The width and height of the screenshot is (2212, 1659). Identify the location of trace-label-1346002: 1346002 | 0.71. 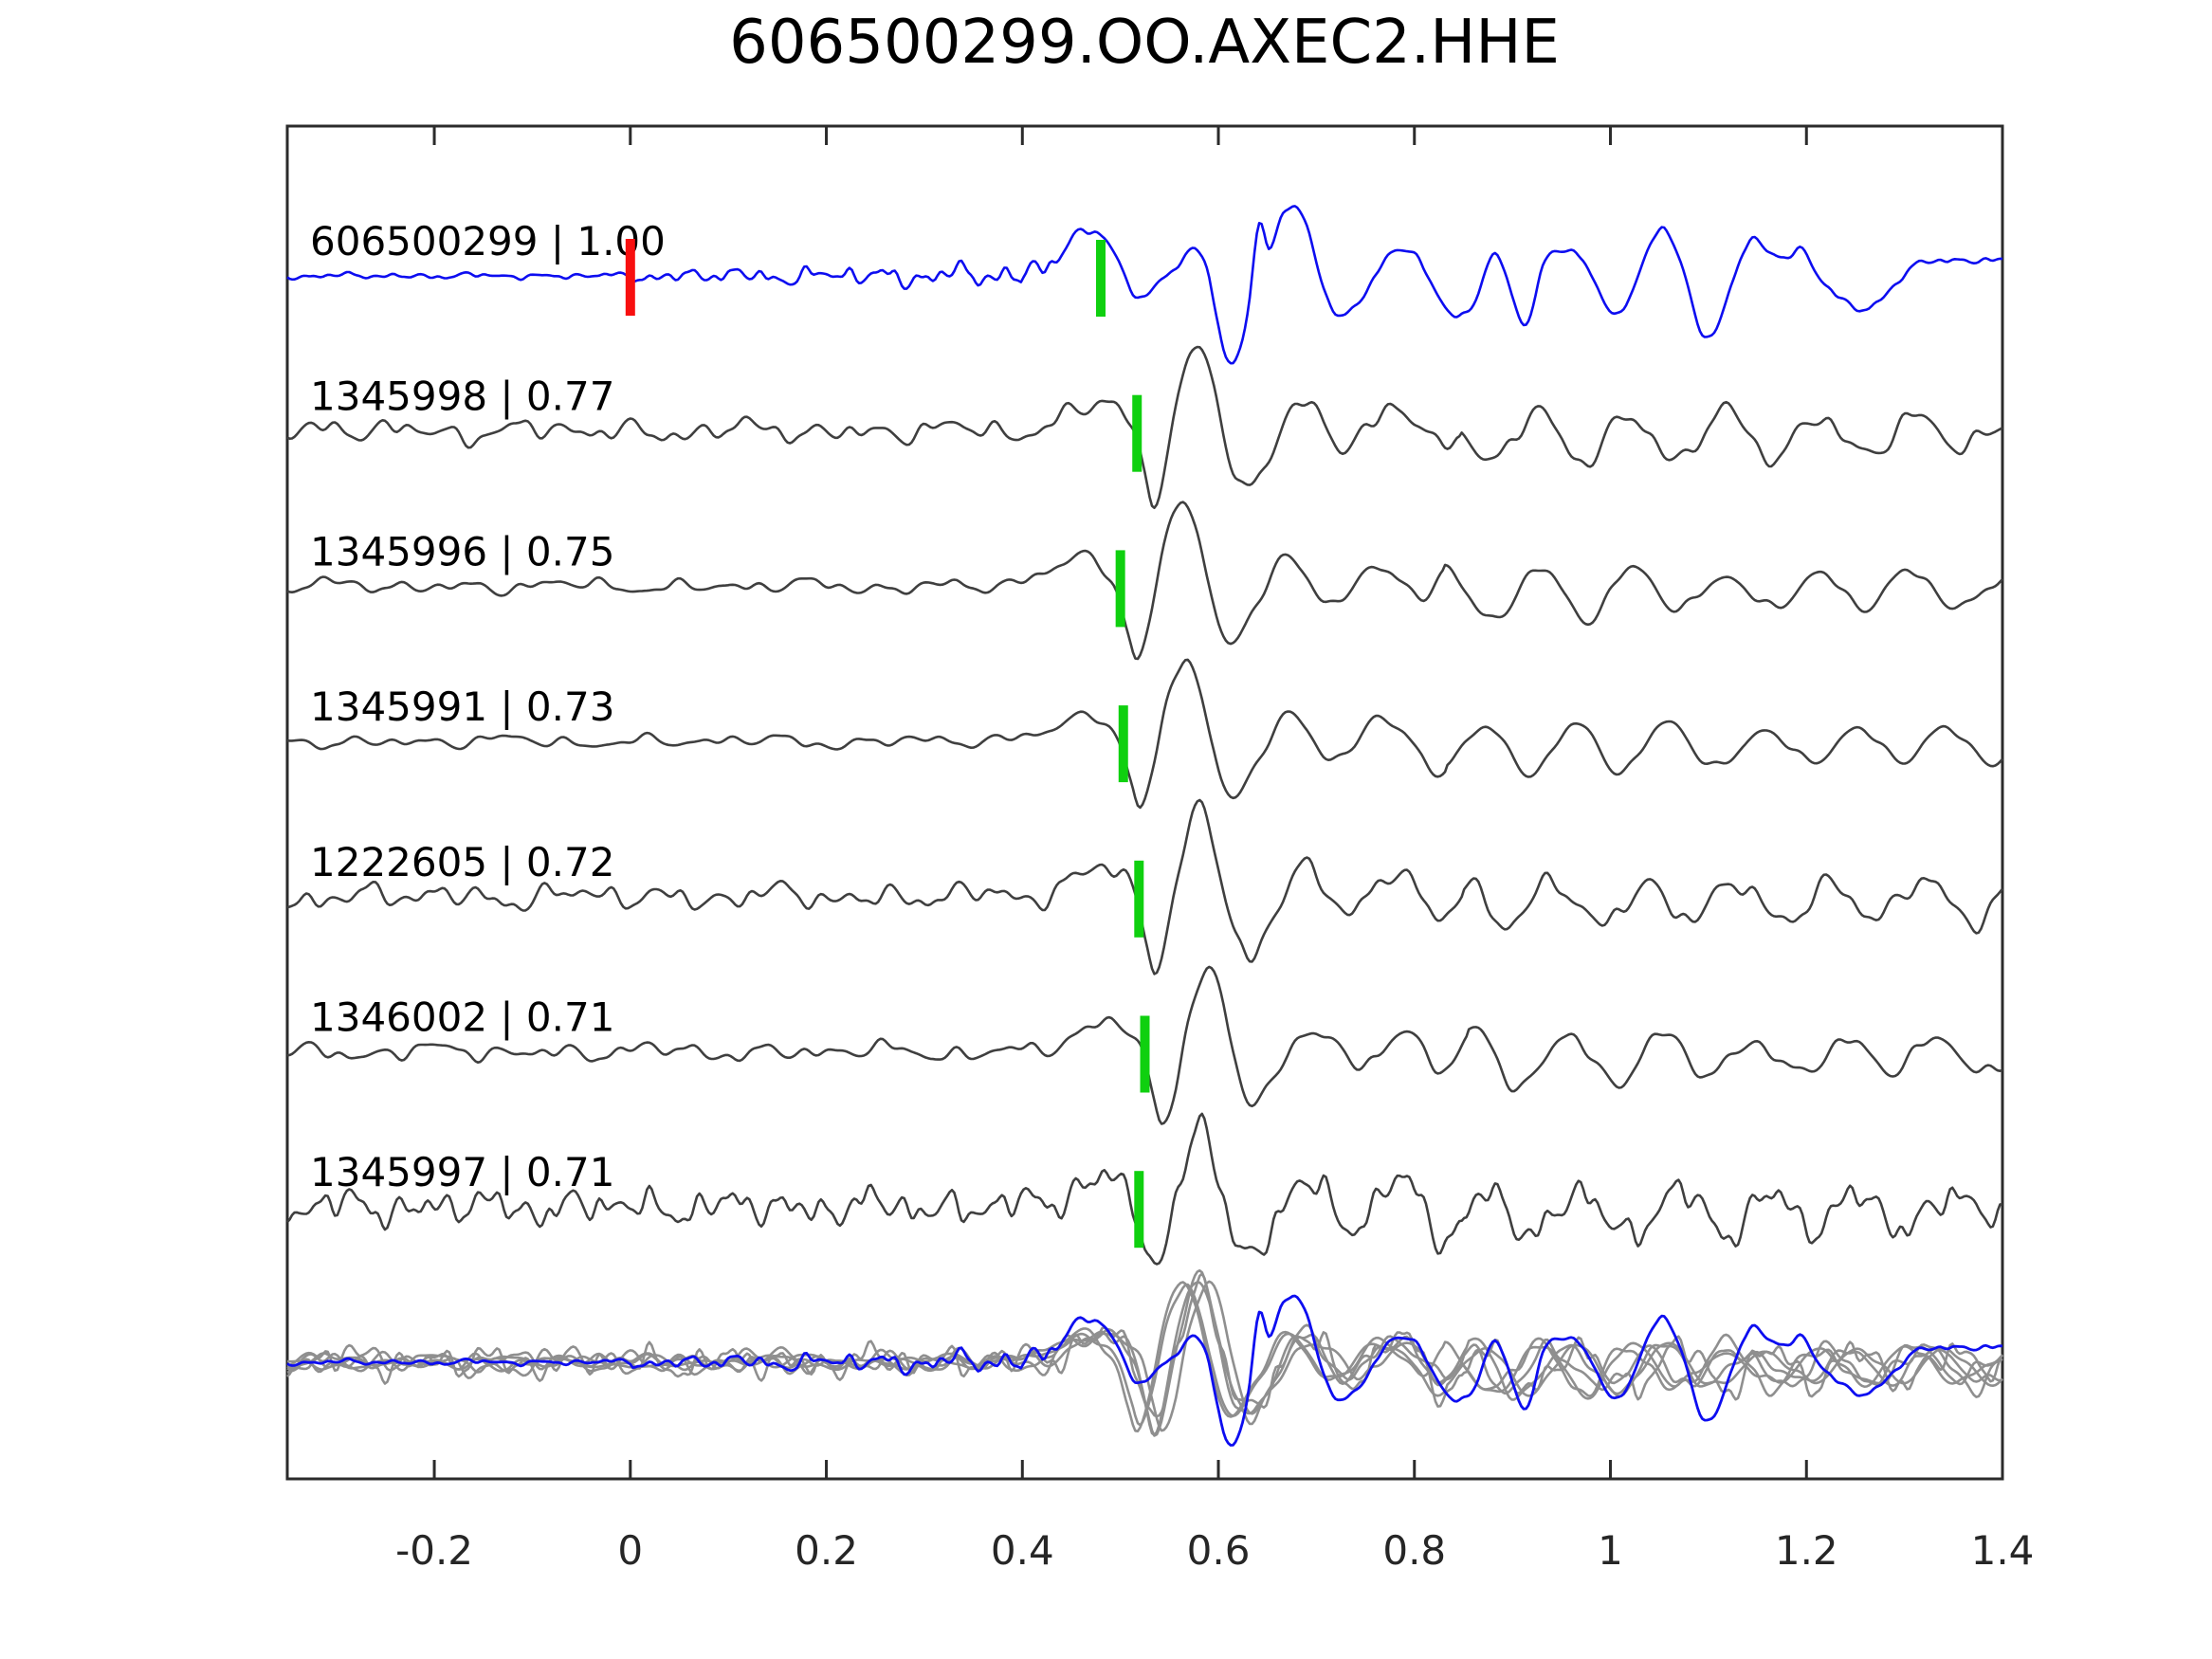
(462, 1017).